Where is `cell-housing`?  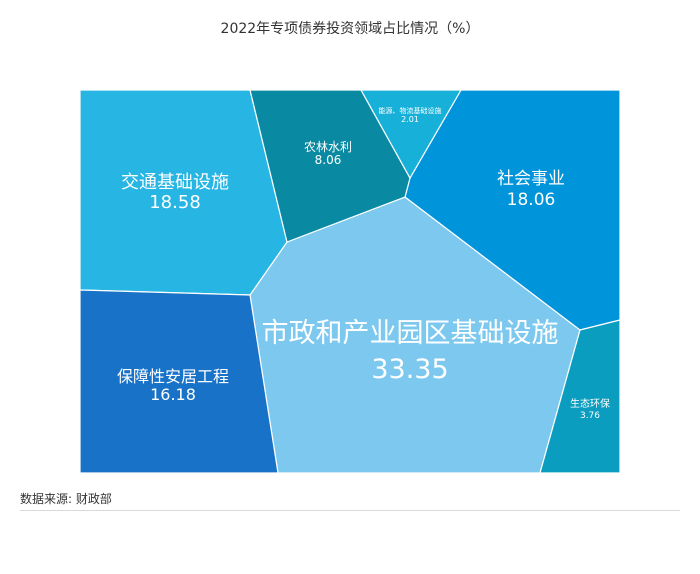
cell-housing is located at coordinates (179, 381).